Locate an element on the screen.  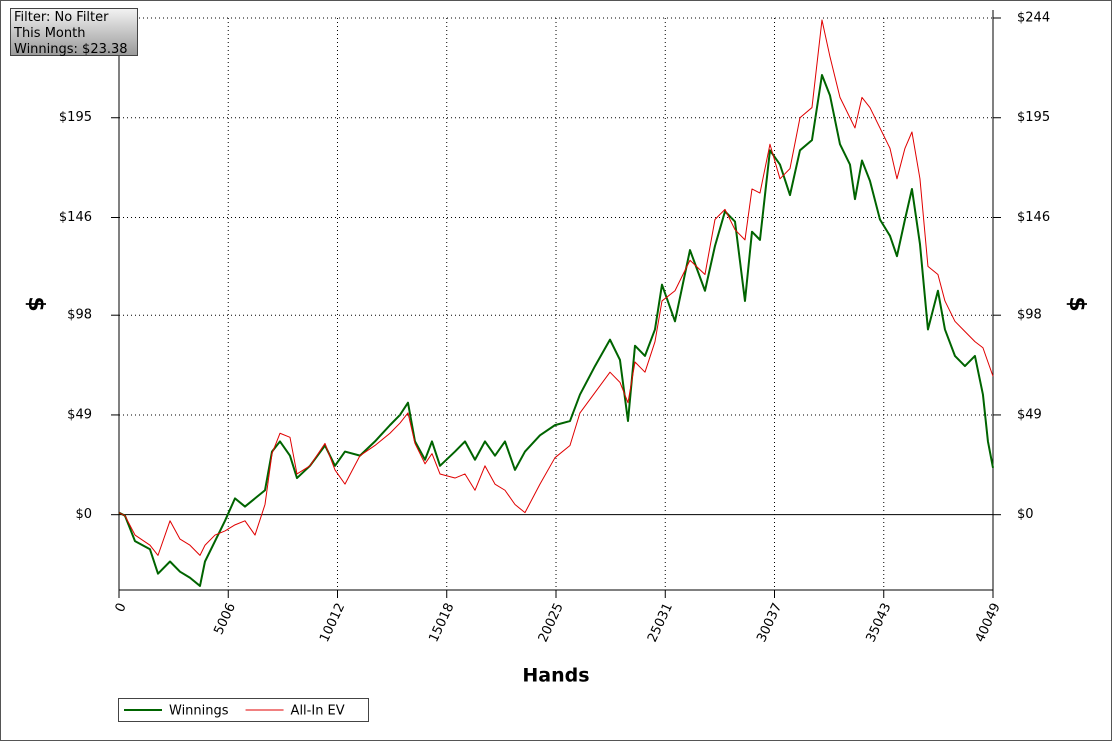
y2-tick-label: $98 is located at coordinates (1029, 315).